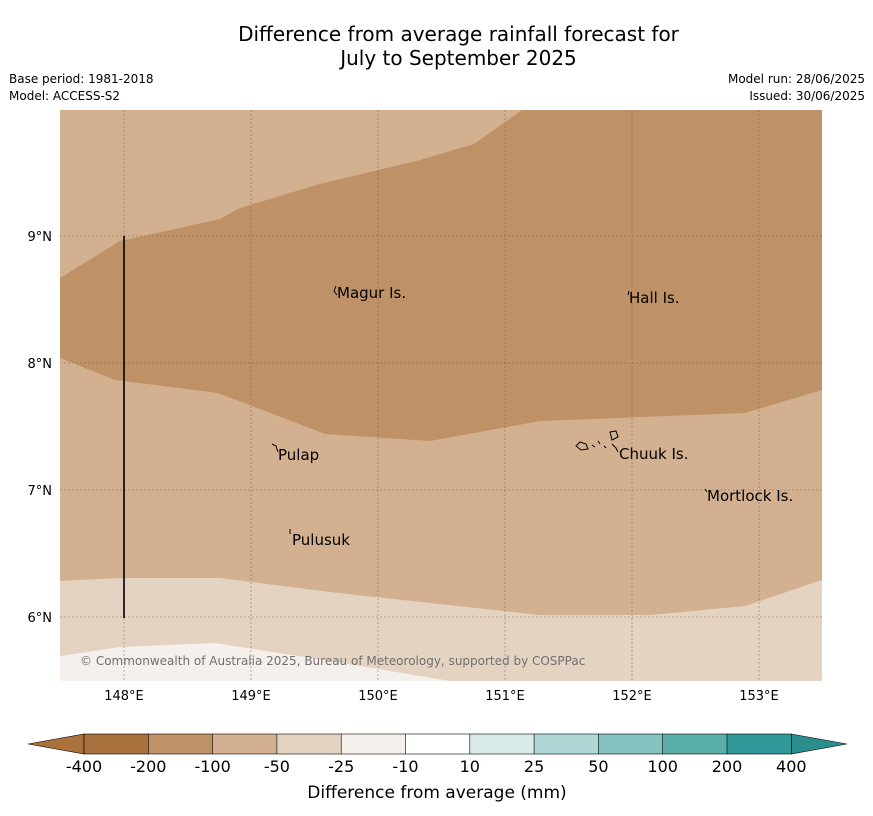  Describe the element at coordinates (65, 96) in the screenshot. I see `model-text: Model: ACCESS-S2` at that location.